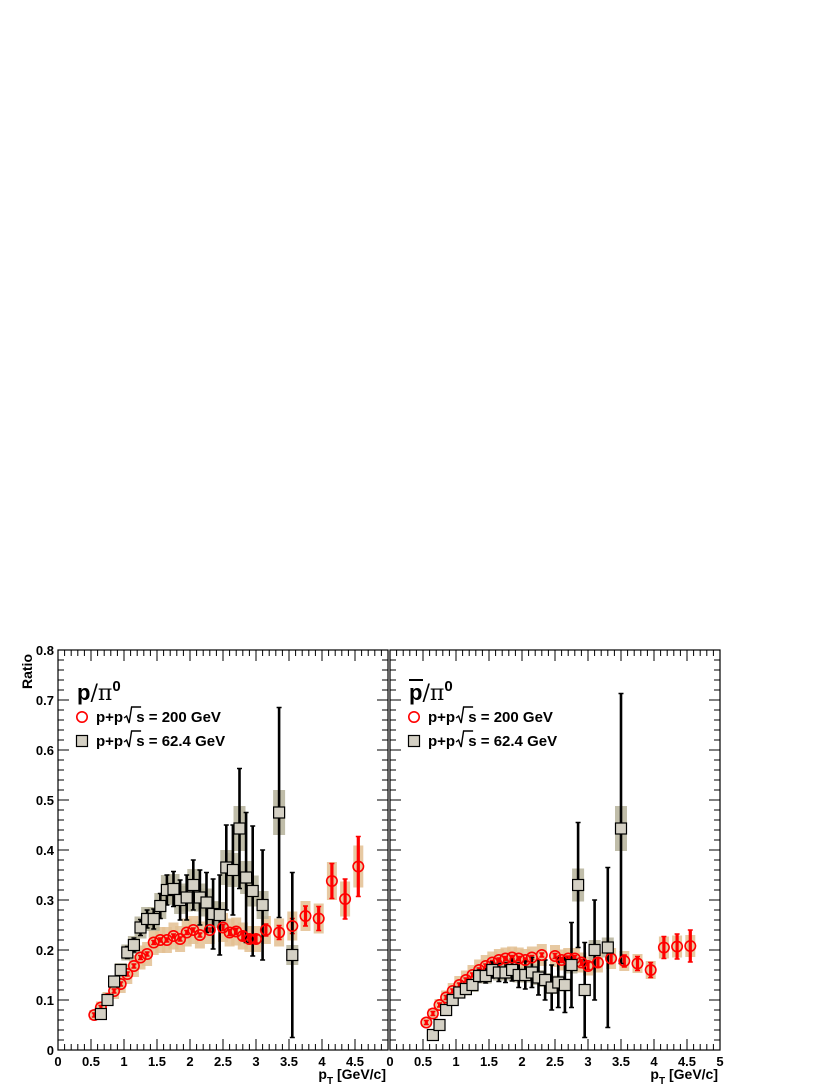  What do you see at coordinates (45, 850) in the screenshot?
I see `y-tick-label: 0.4` at bounding box center [45, 850].